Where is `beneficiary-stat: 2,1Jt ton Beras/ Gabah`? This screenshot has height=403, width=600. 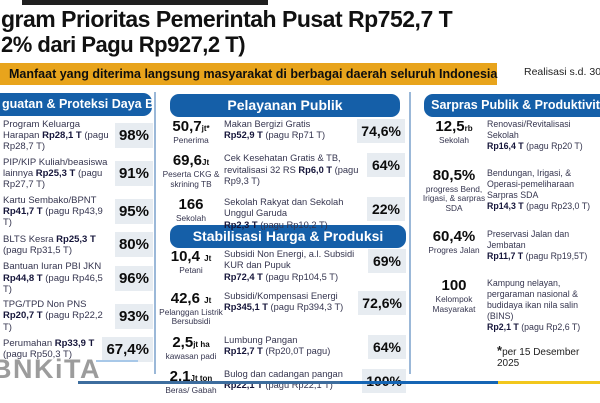
beneficiary-stat: 2,1Jt ton Beras/ Gabah is located at coordinates (191, 381).